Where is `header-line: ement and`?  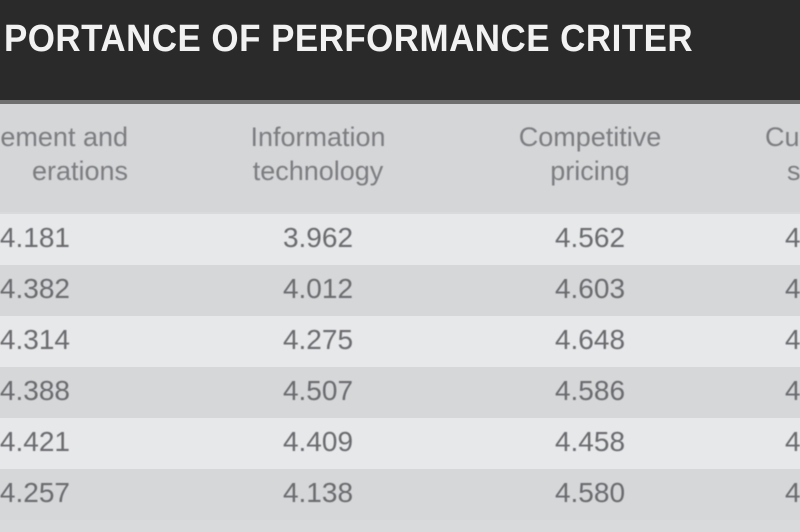
header-line: ement and is located at coordinates (64, 137).